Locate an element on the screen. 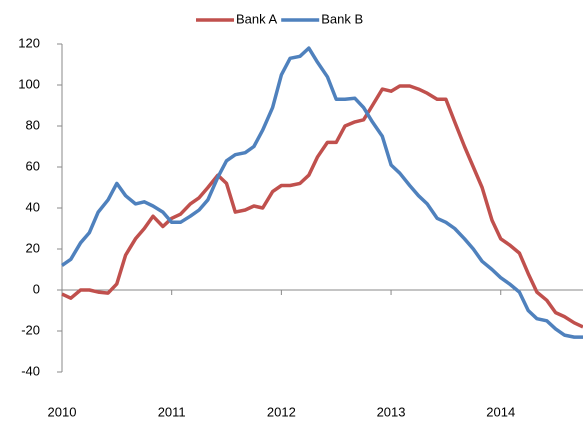 Image resolution: width=583 pixels, height=428 pixels. y-tick-label: 80 is located at coordinates (33, 124).